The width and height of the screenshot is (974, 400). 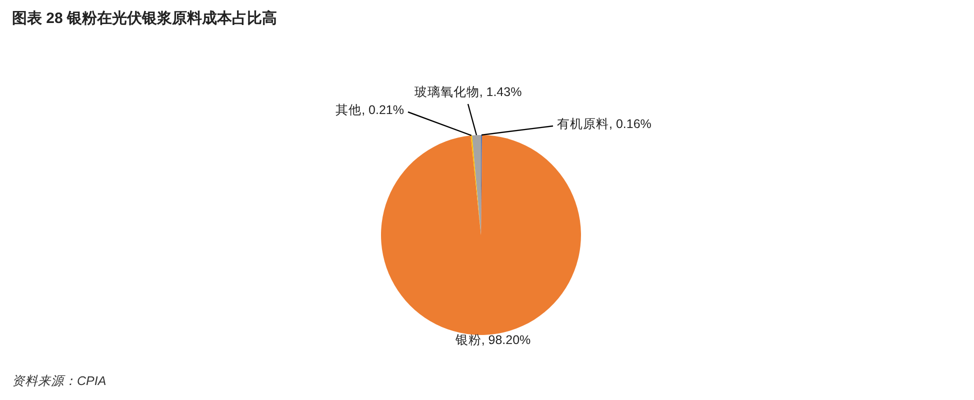 I want to click on slice-label: 银粉, 98.20%, so click(x=492, y=340).